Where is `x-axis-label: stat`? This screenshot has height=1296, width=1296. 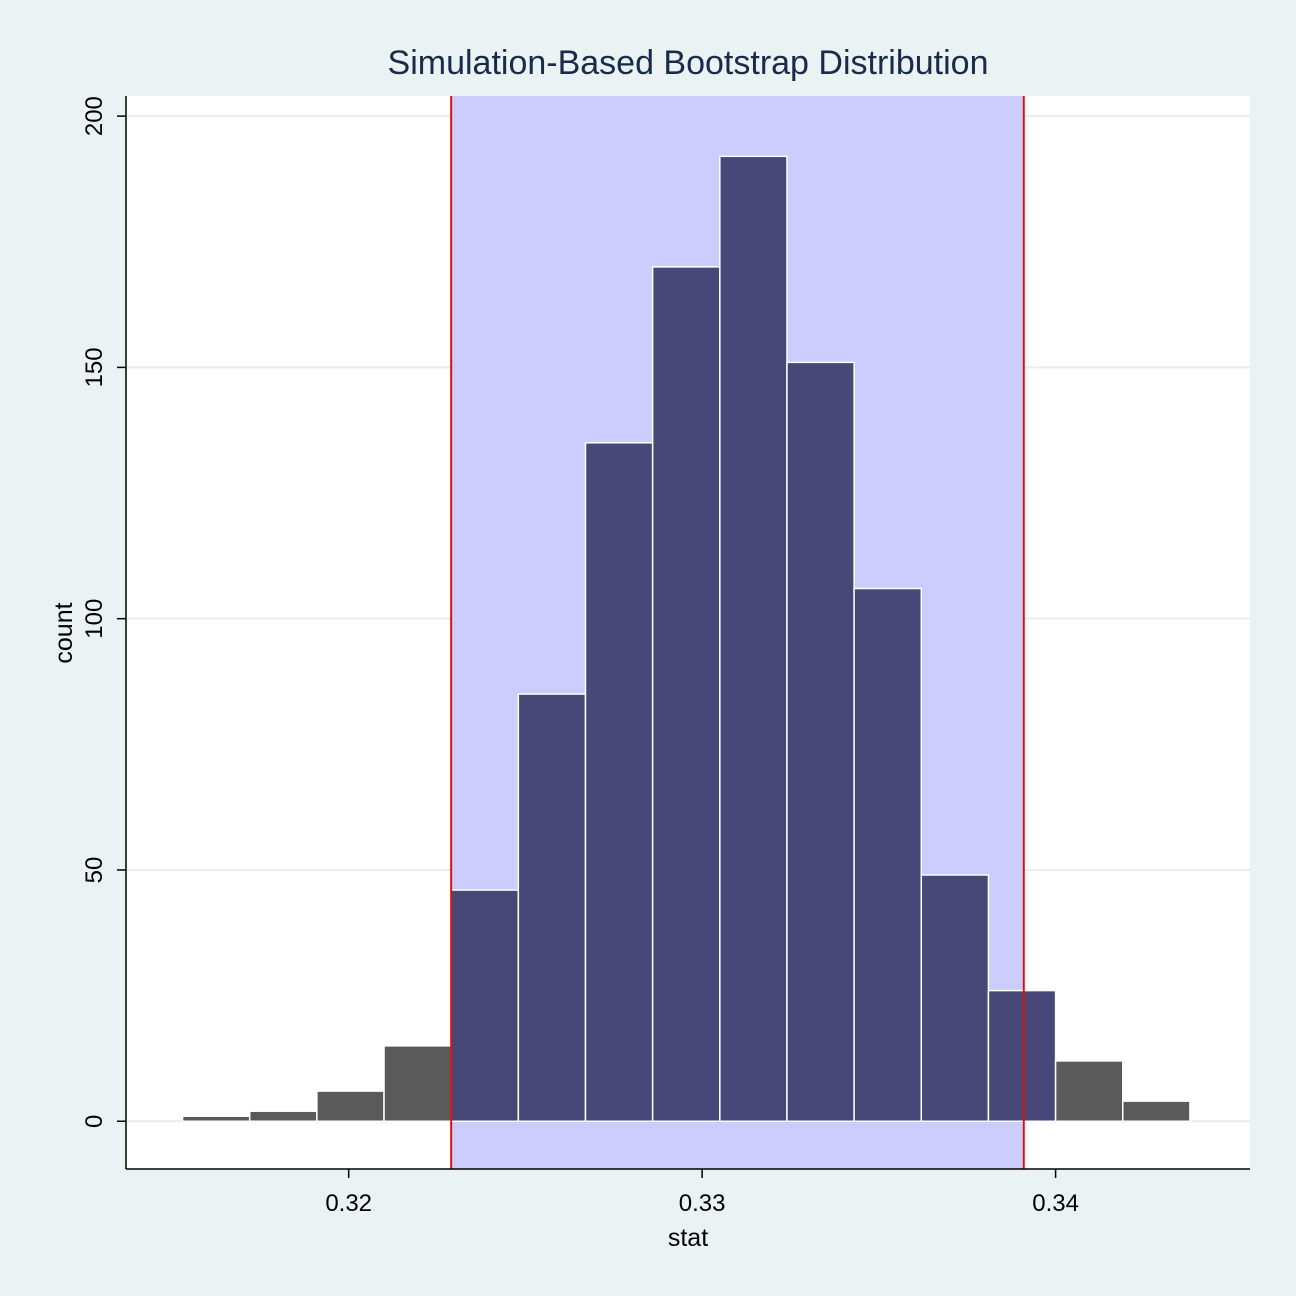
x-axis-label: stat is located at coordinates (688, 1238).